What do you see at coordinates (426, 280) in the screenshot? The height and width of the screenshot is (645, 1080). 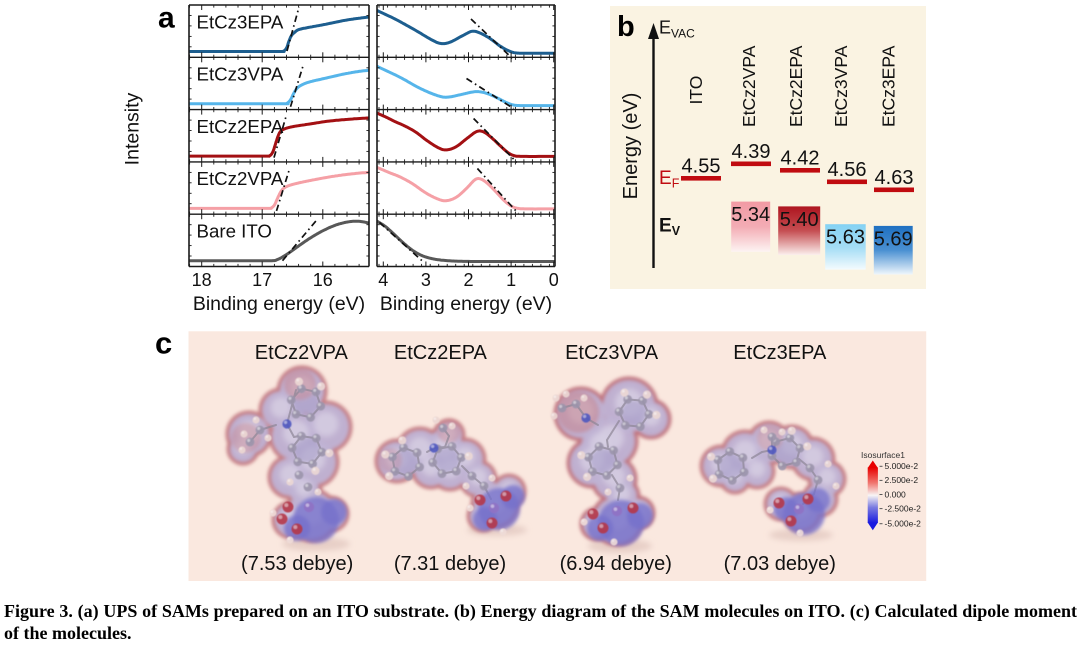 I see `svg-text: 3` at bounding box center [426, 280].